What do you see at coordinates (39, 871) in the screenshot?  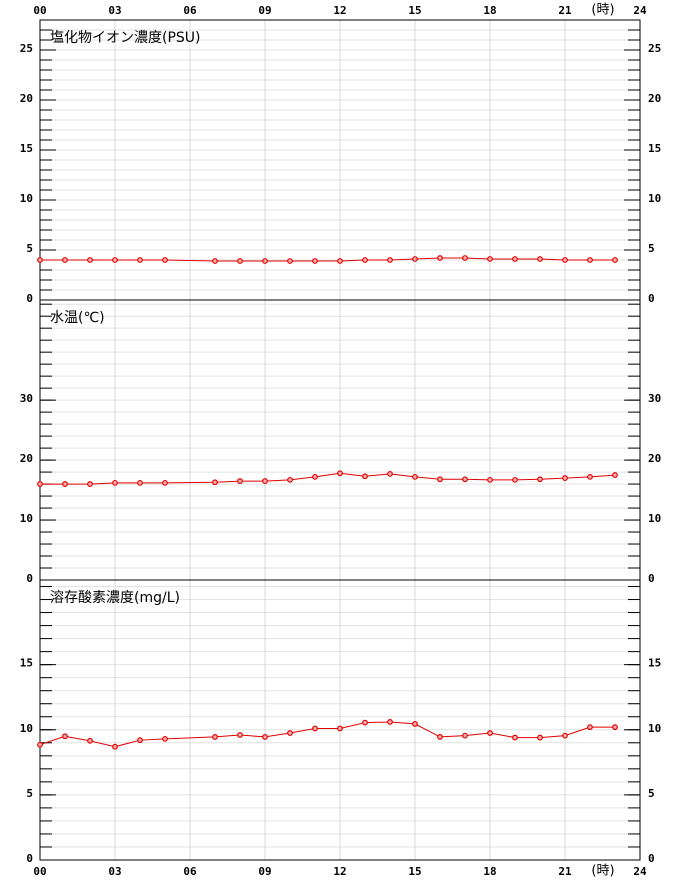 I see `x-tick-label: 00` at bounding box center [39, 871].